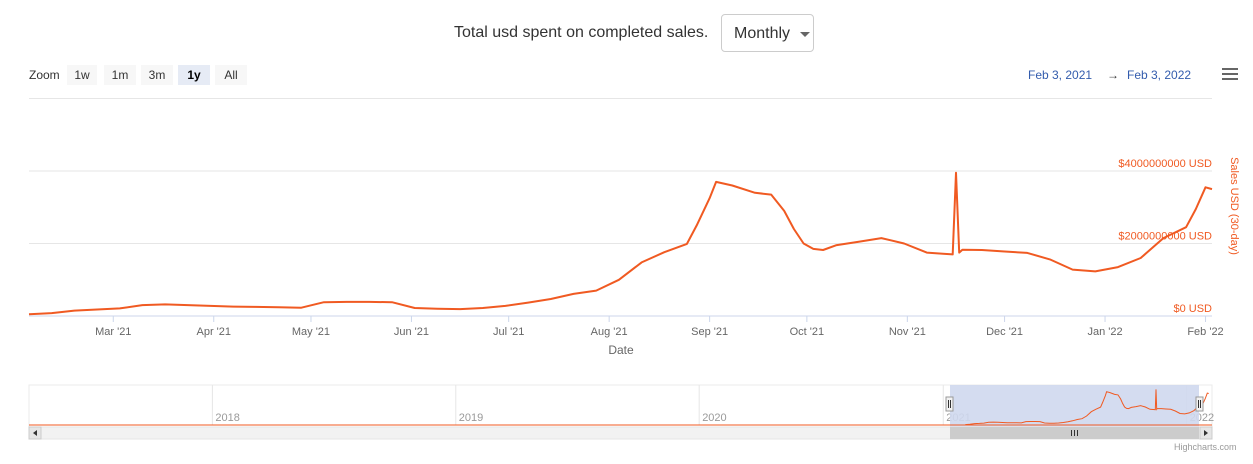 The width and height of the screenshot is (1253, 464). Describe the element at coordinates (805, 34) in the screenshot. I see `chevron-down-icon` at that location.